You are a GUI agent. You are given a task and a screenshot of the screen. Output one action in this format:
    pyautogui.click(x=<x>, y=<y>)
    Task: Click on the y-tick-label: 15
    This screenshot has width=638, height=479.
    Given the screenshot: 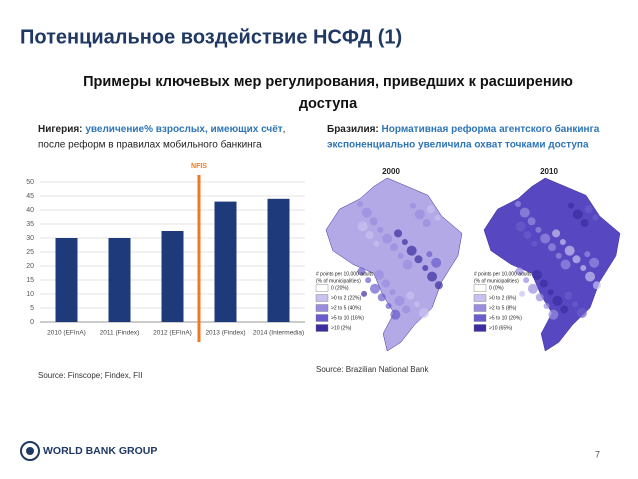 What is the action you would take?
    pyautogui.click(x=30, y=280)
    